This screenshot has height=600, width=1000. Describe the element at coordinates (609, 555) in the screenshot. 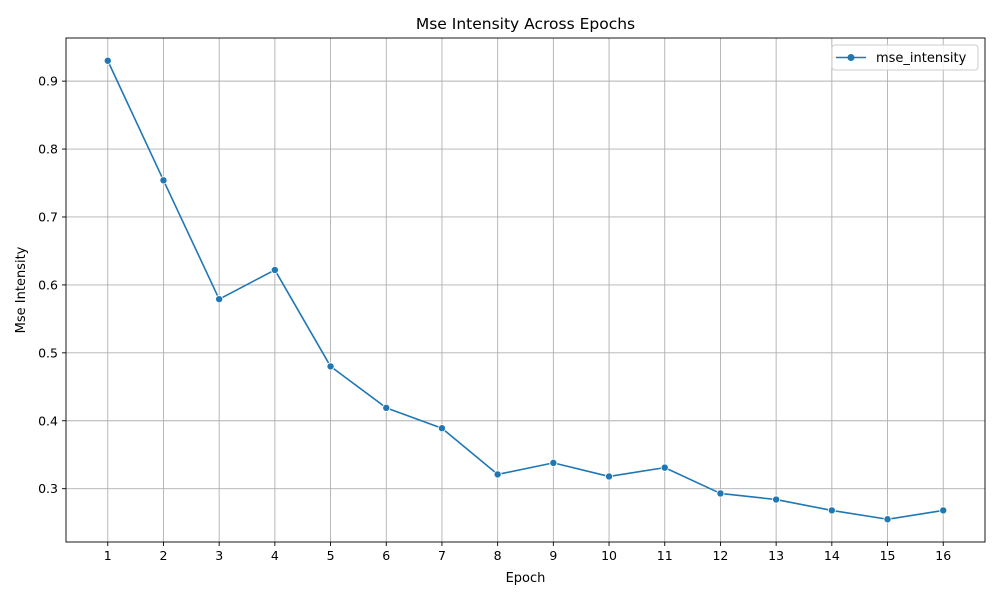

I see `x-tick-label: 10` at that location.